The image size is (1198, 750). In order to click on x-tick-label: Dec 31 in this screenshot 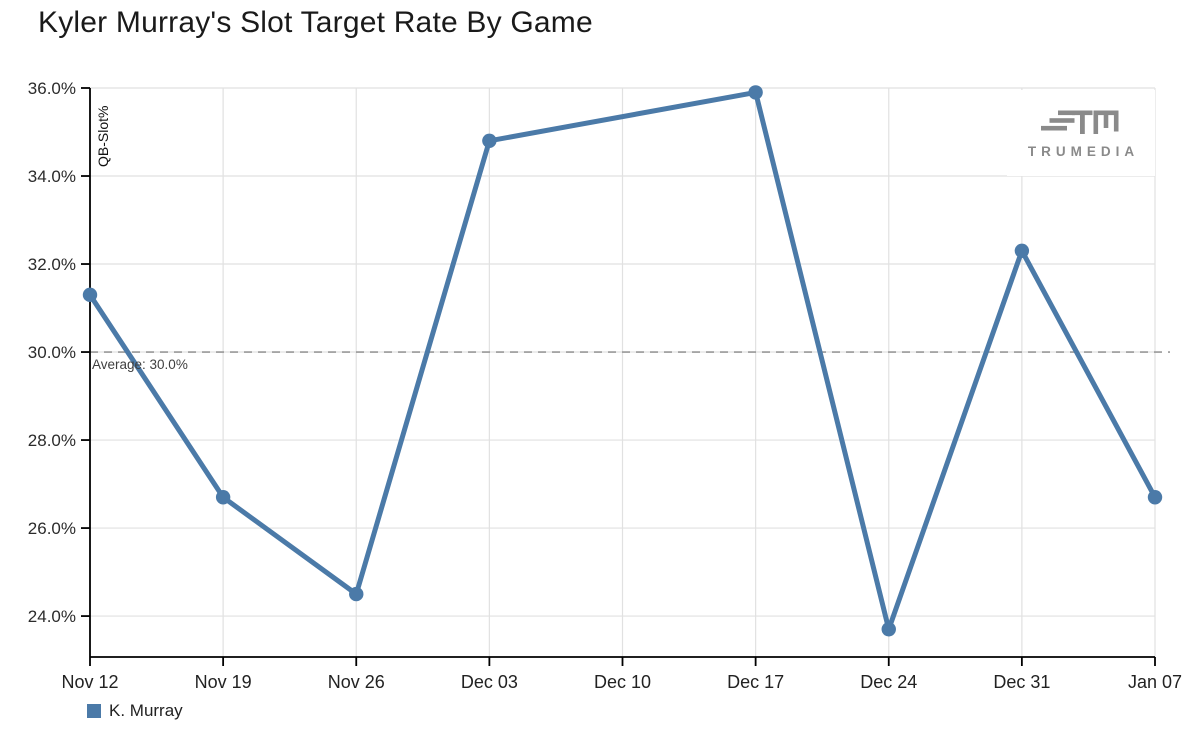, I will do `click(1021, 682)`.